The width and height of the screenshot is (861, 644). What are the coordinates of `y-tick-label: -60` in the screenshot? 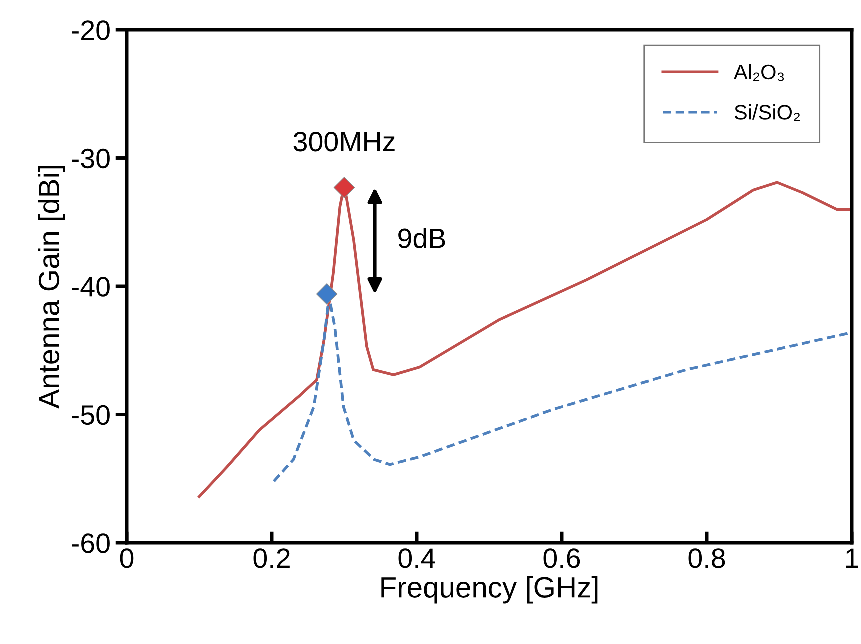 It's located at (91, 544).